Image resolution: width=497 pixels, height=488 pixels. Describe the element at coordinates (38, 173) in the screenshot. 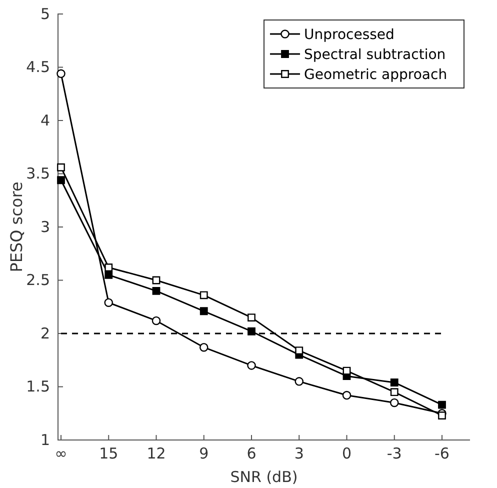

I see `y-tick-label: 3.5` at that location.